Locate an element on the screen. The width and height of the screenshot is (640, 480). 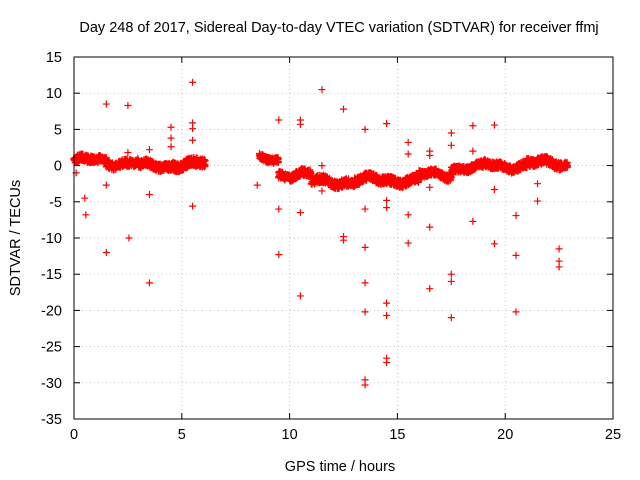
y-tick-label: -30 is located at coordinates (51, 384).